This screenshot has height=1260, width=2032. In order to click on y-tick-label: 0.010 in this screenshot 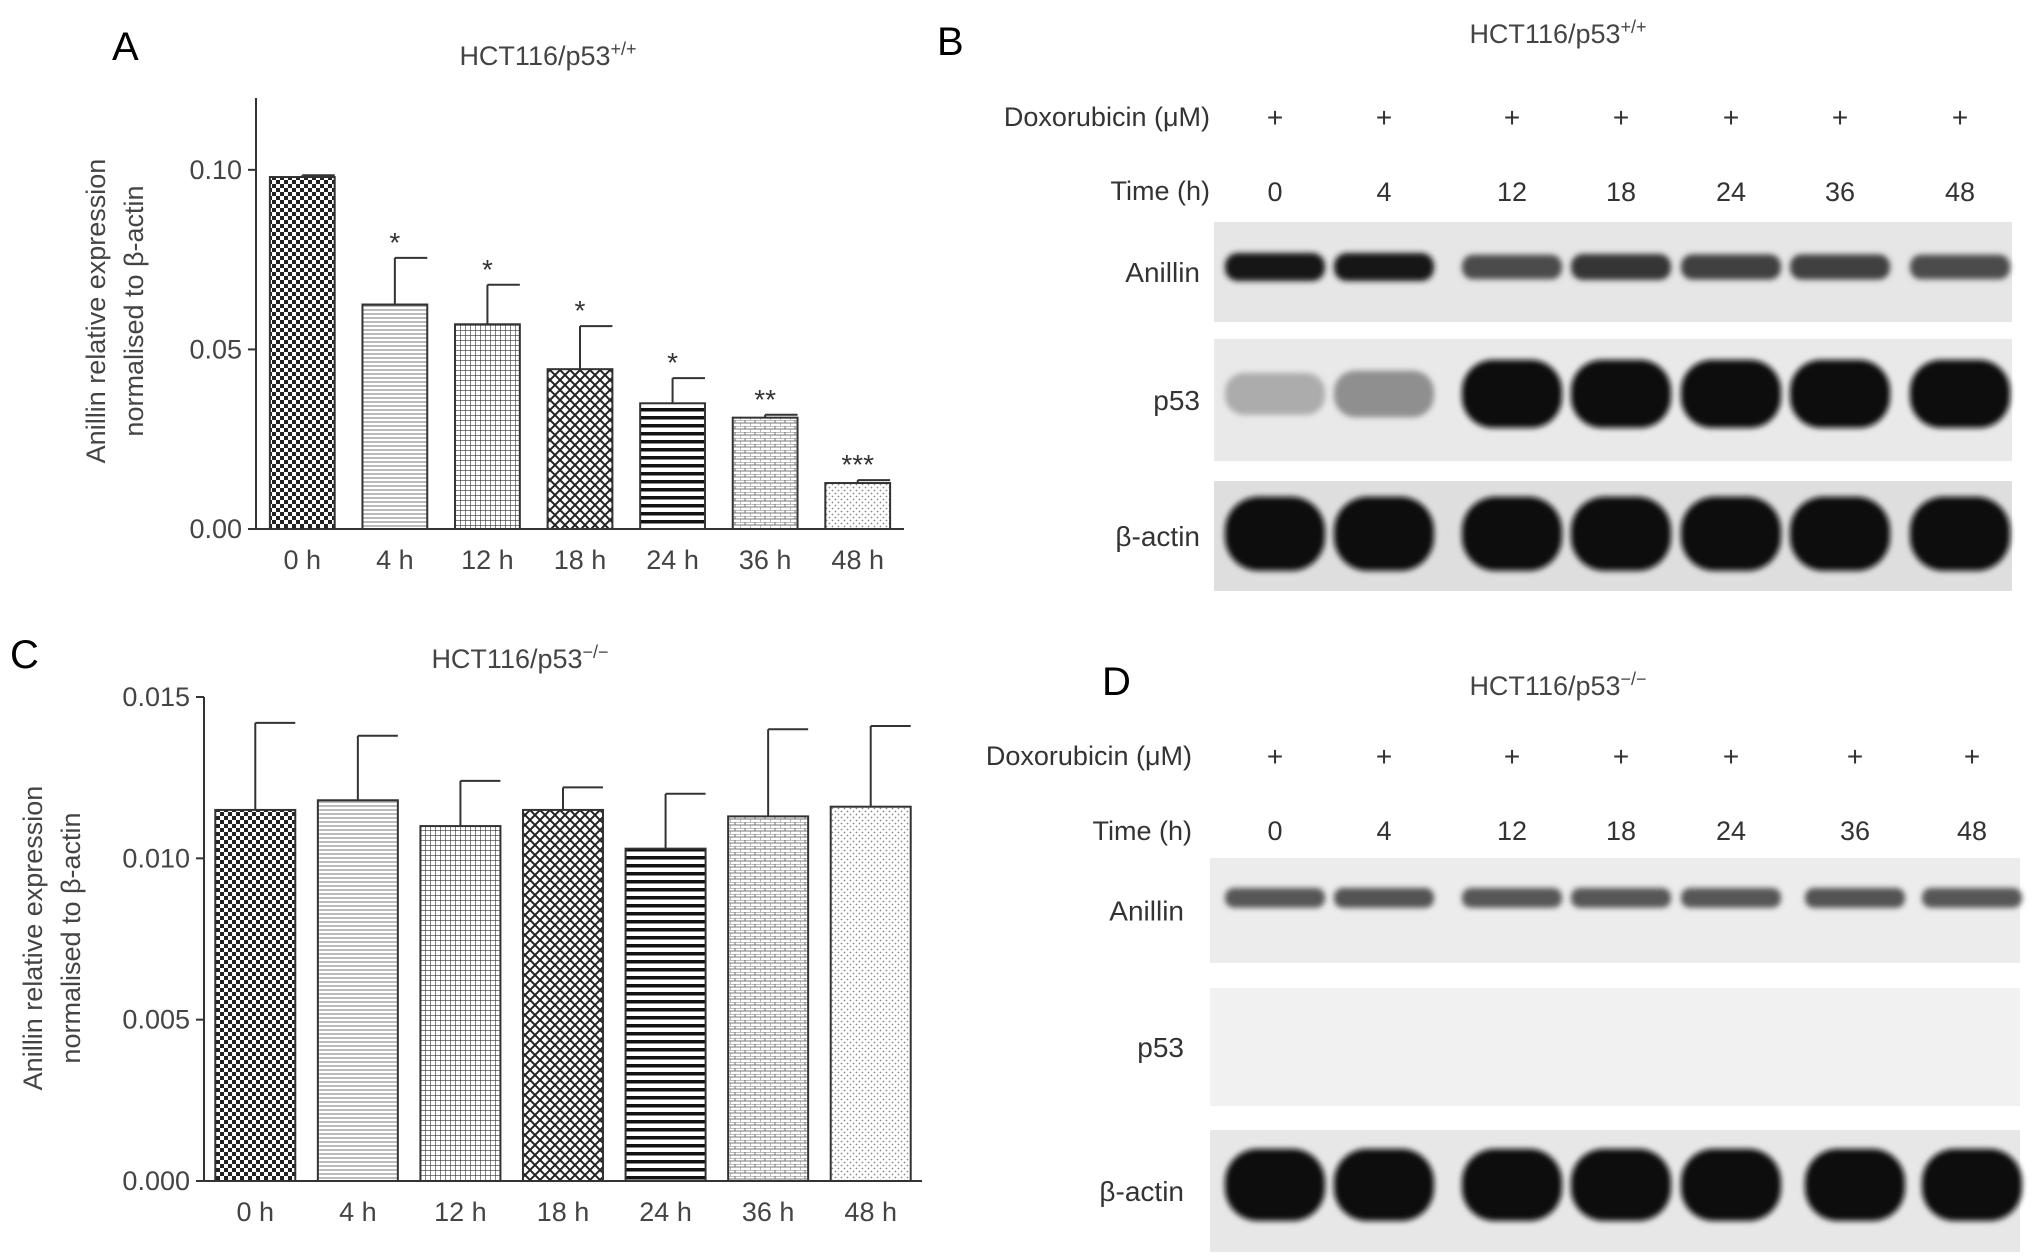, I will do `click(156, 858)`.